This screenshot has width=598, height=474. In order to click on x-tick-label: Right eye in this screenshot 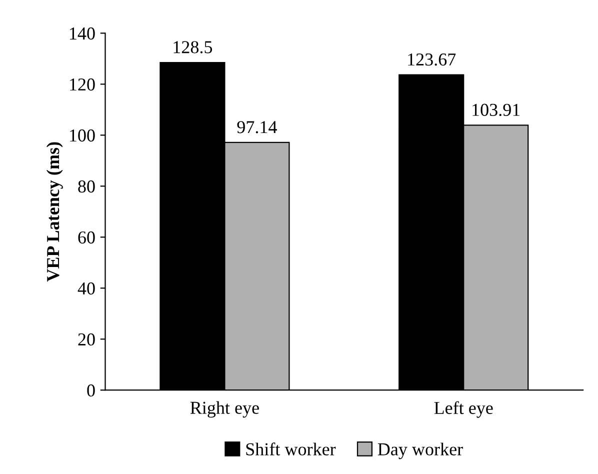, I will do `click(224, 409)`.